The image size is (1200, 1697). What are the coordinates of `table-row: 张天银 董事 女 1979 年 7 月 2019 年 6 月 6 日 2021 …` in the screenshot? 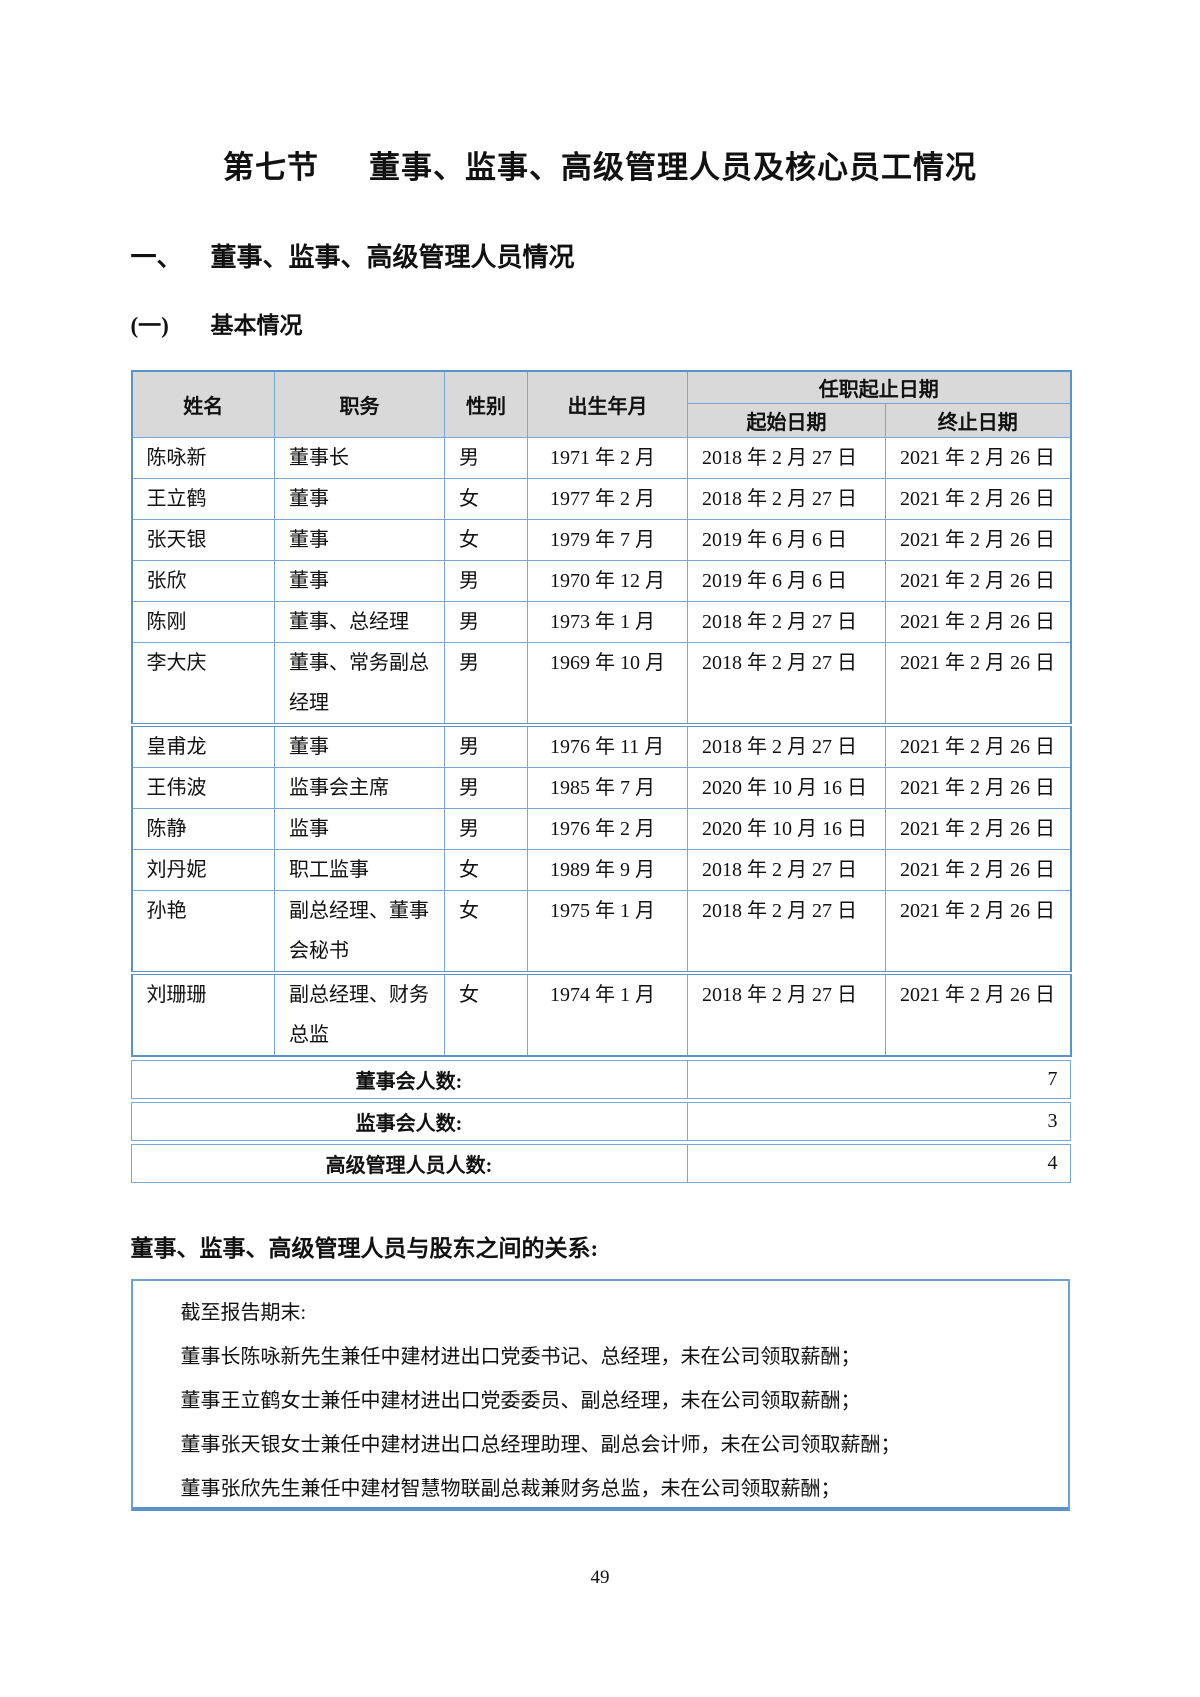 It's located at (601, 539).